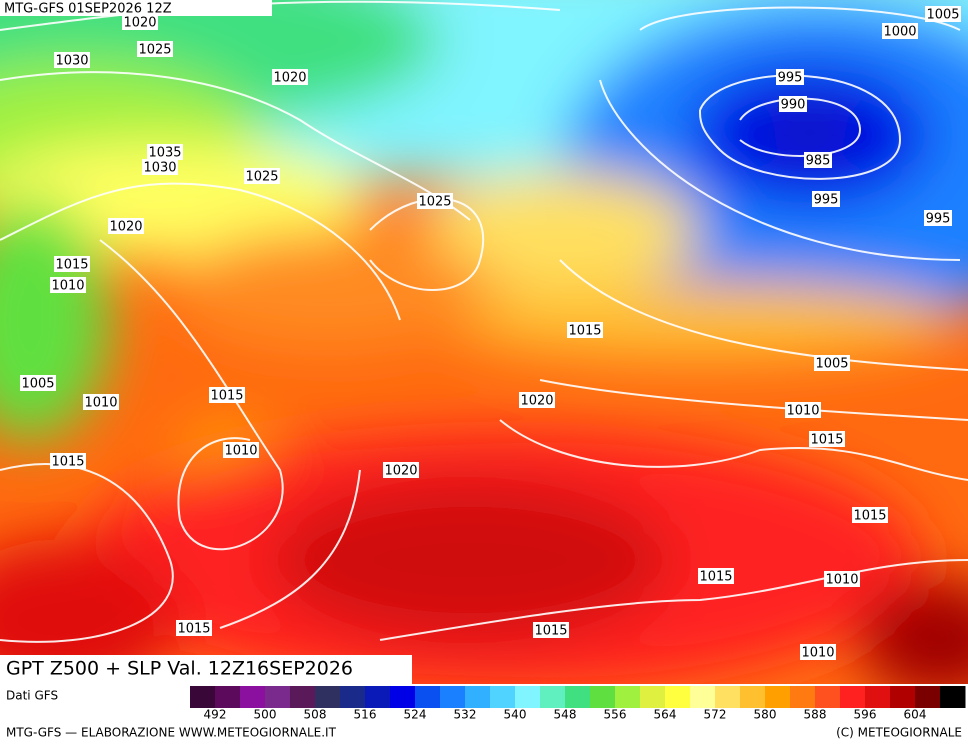 The image size is (968, 749). I want to click on colorbar-label: 588, so click(815, 715).